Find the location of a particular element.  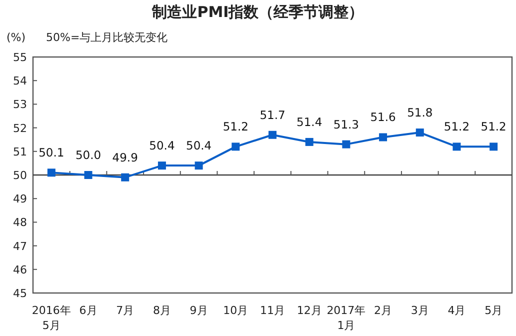

data-label: 51.8 is located at coordinates (420, 113).